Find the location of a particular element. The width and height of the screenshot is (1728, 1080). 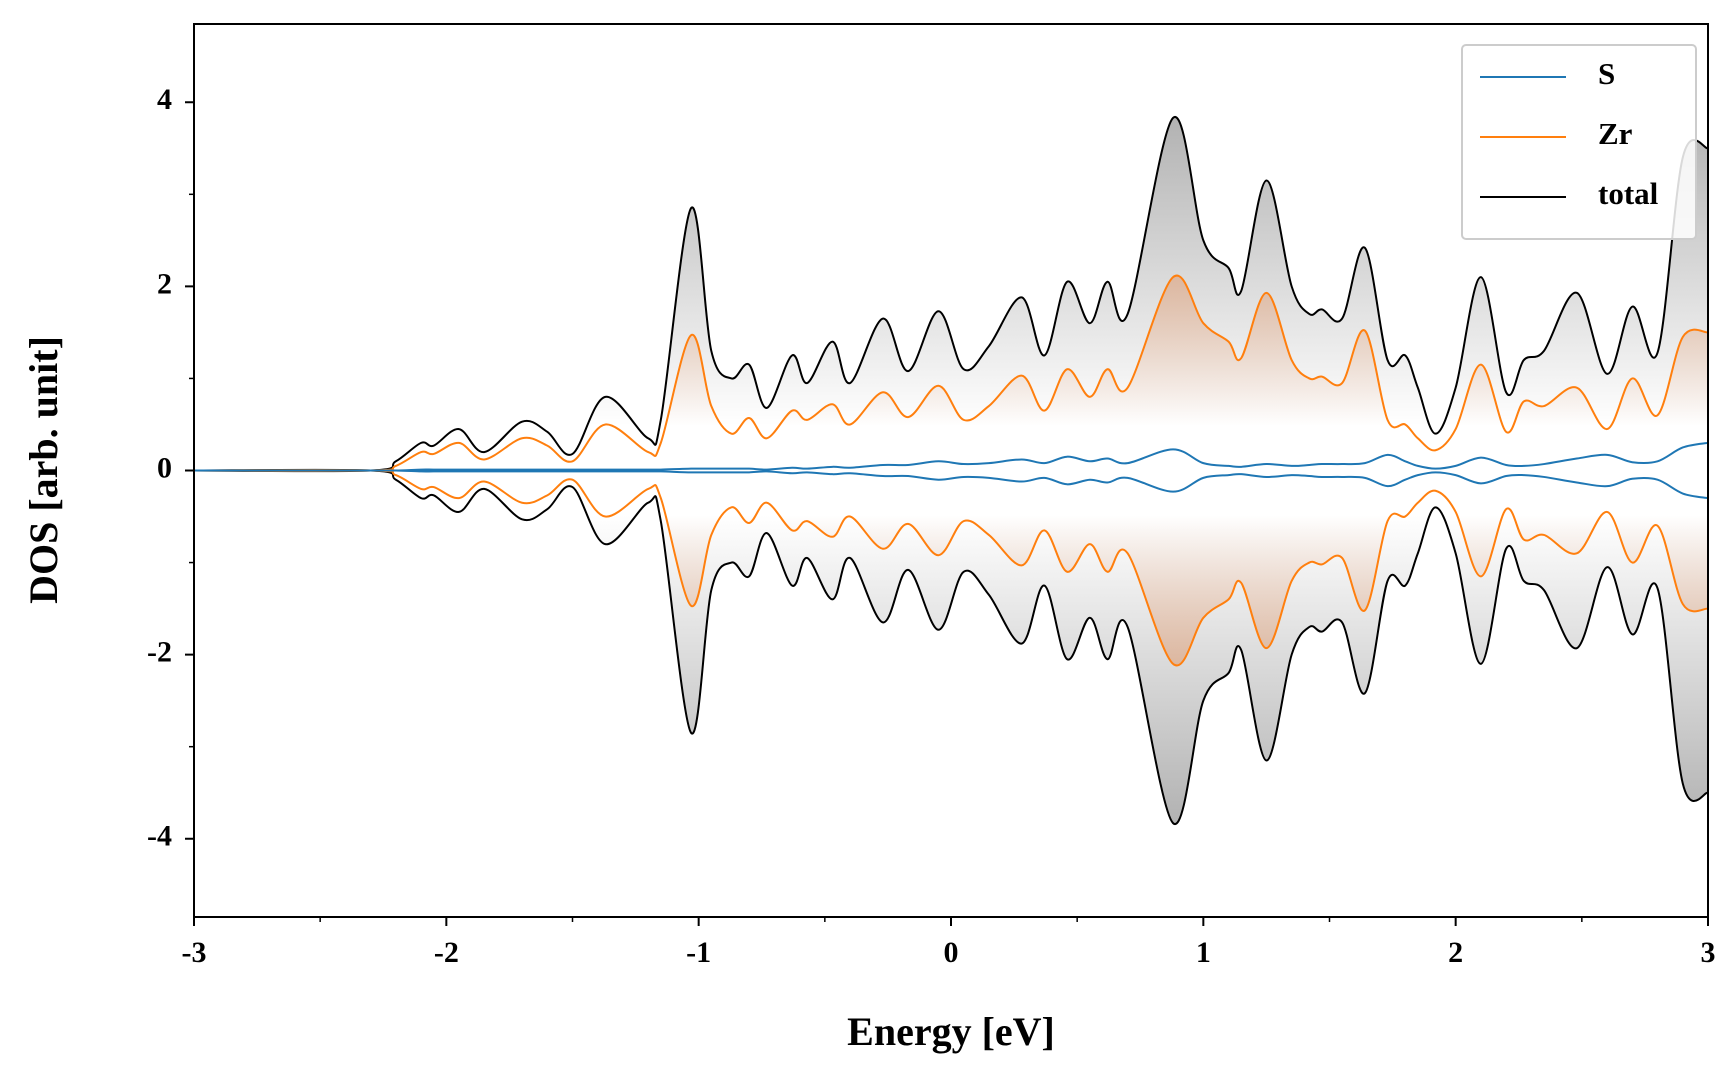

legend-label: Zr is located at coordinates (1615, 133).